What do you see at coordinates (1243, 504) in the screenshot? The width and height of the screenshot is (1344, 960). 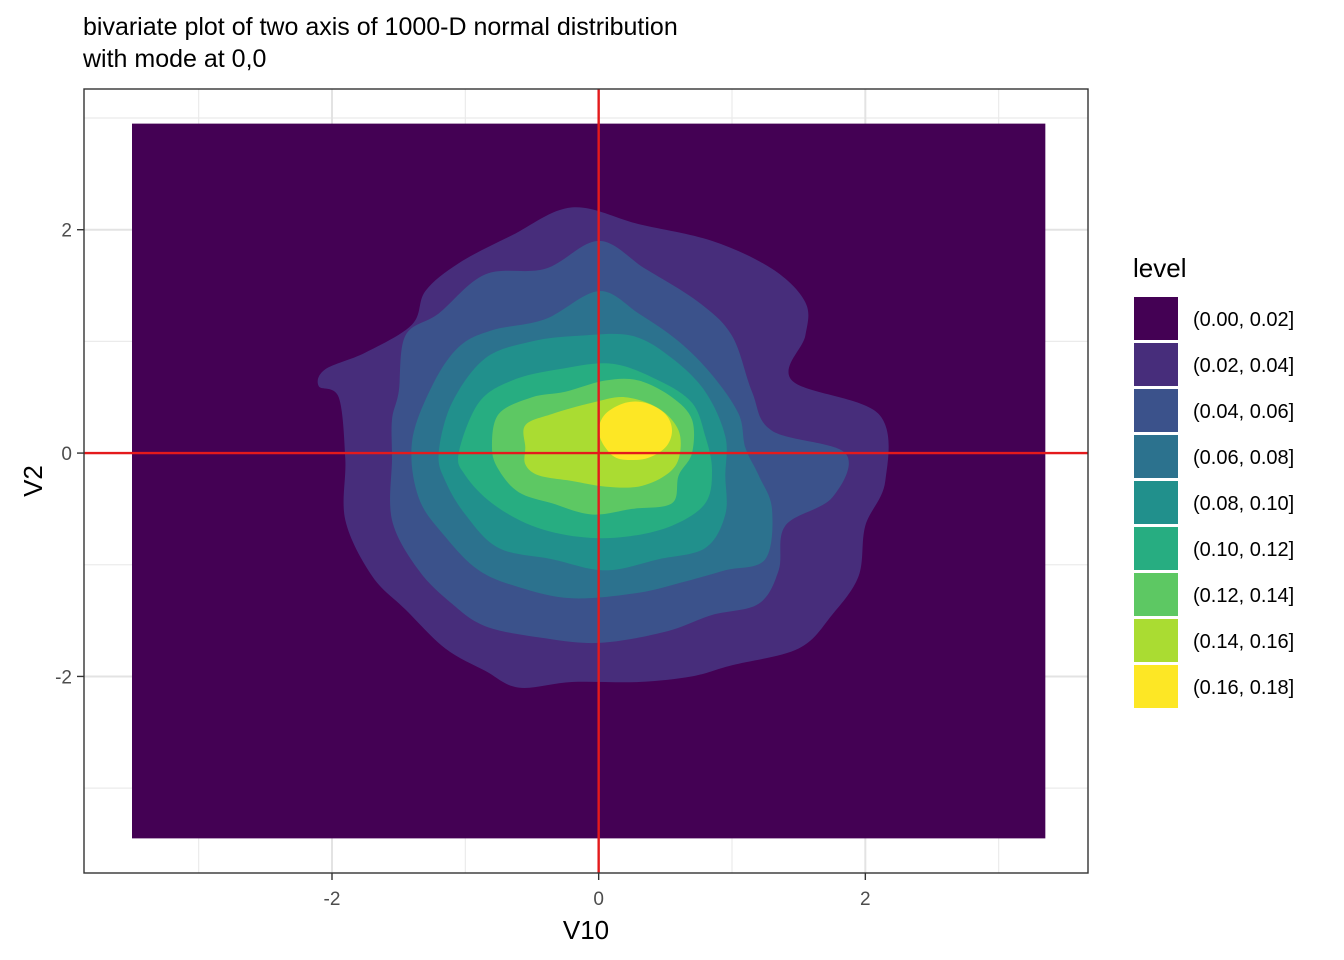 I see `legend-key-label: (0.08, 0.10]` at bounding box center [1243, 504].